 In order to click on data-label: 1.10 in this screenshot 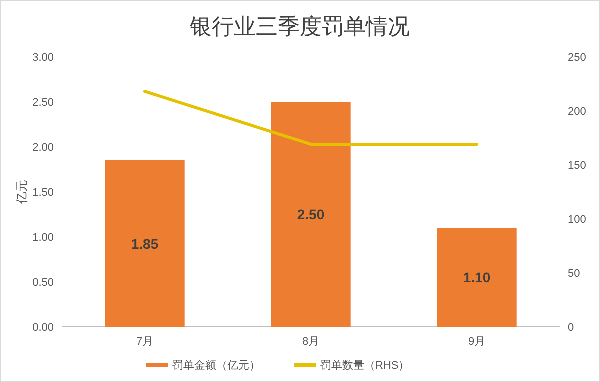, I will do `click(477, 278)`.